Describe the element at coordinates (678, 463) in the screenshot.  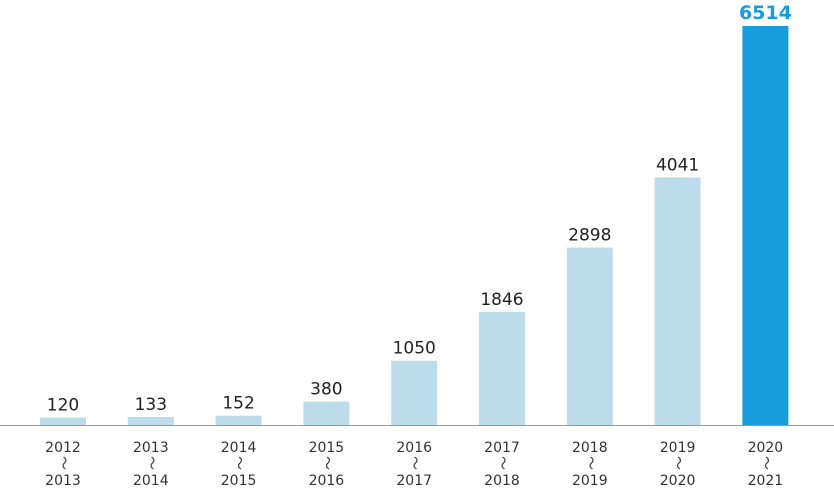
I see `category-label-7-sep: ～` at that location.